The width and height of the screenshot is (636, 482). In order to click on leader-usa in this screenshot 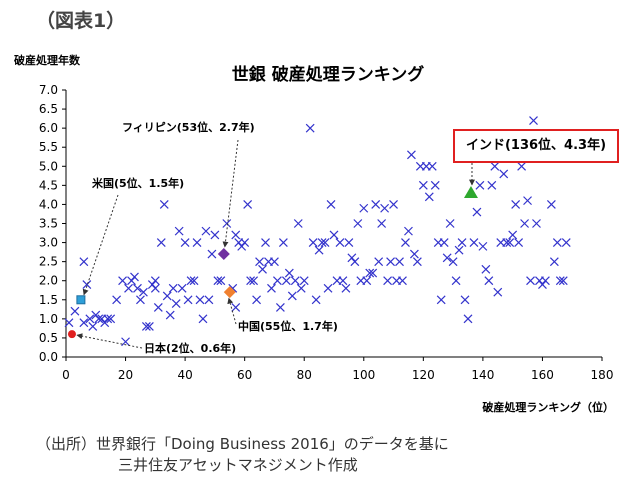, I will do `click(100, 245)`.